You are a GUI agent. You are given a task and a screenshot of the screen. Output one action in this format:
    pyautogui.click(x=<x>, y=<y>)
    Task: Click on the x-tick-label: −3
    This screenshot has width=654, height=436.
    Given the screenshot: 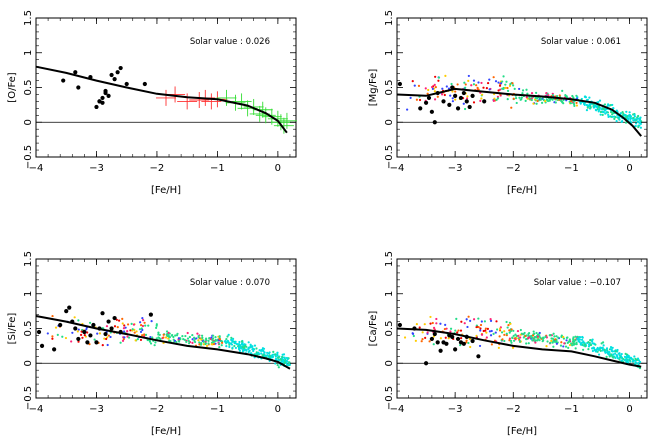 What is the action you would take?
    pyautogui.click(x=455, y=168)
    